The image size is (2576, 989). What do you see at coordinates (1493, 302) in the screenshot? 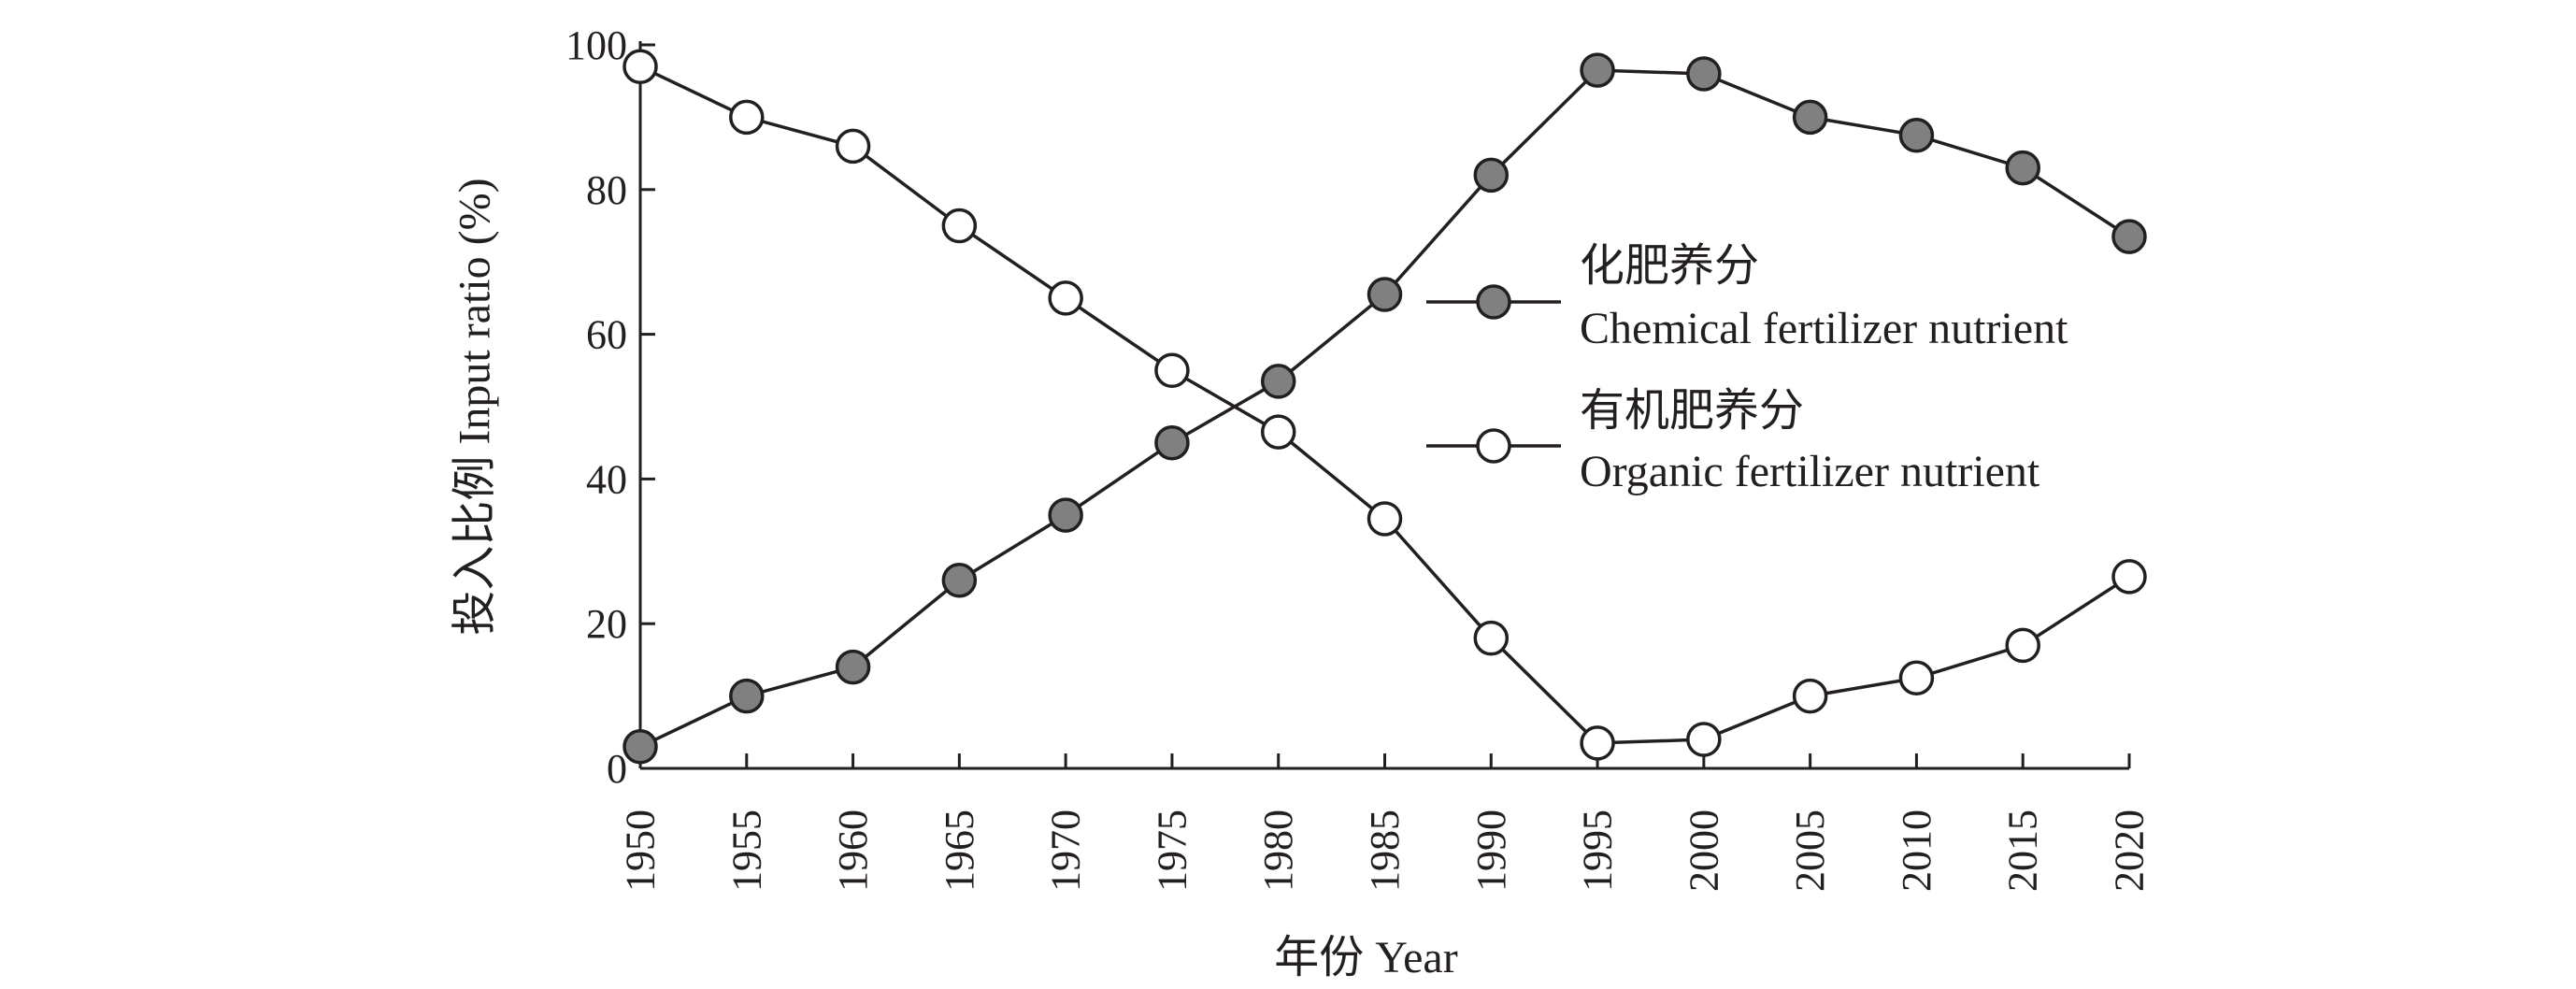
I see `legend-marker-chemical` at bounding box center [1493, 302].